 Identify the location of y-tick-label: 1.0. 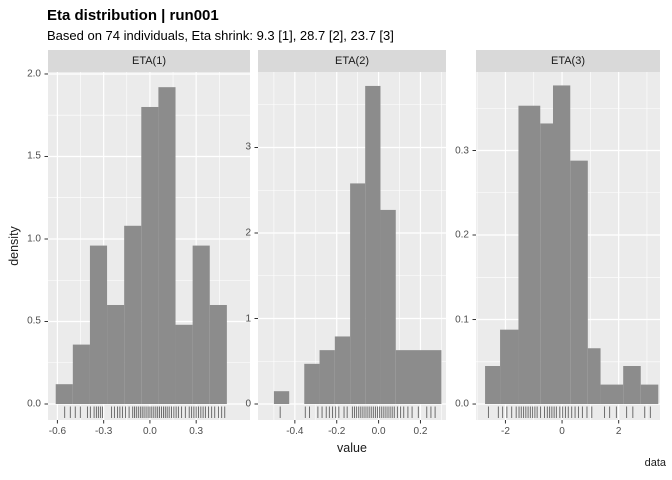
(34, 239).